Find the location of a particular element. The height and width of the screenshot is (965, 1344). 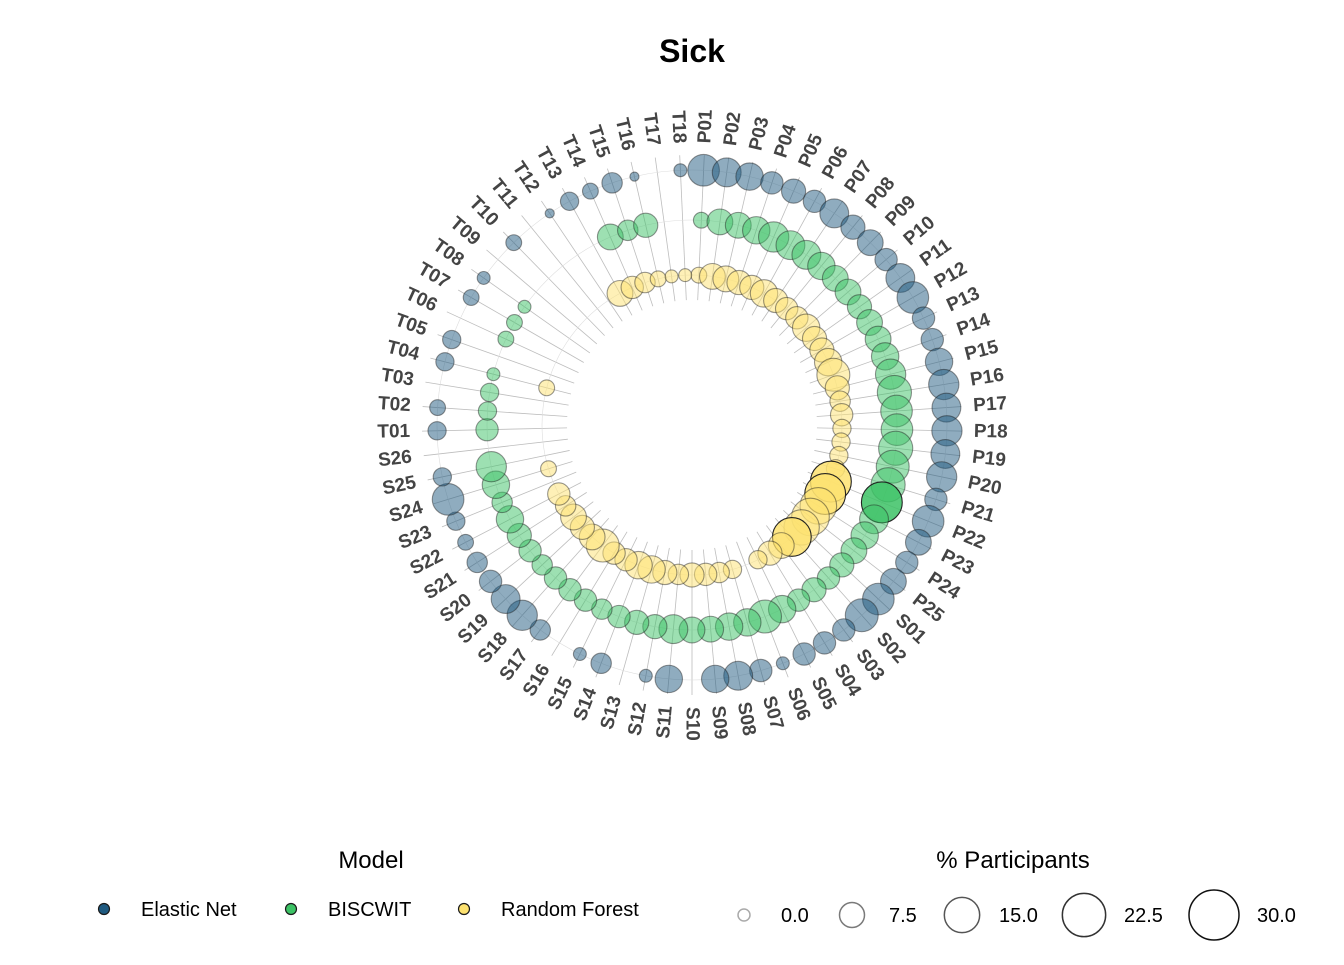

series-biscwit is located at coordinates (694, 426).